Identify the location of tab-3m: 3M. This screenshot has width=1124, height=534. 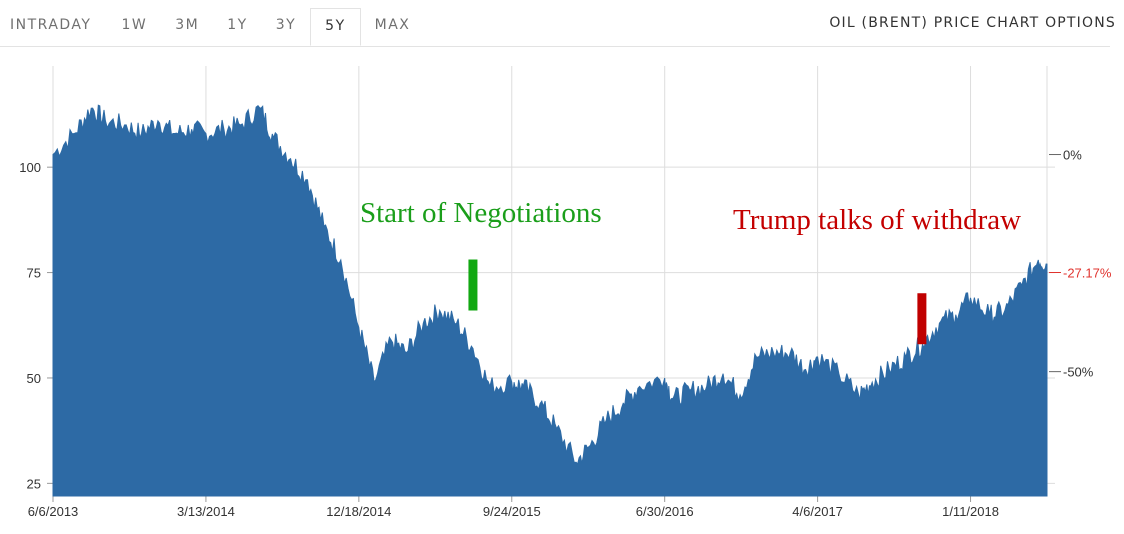
(187, 25).